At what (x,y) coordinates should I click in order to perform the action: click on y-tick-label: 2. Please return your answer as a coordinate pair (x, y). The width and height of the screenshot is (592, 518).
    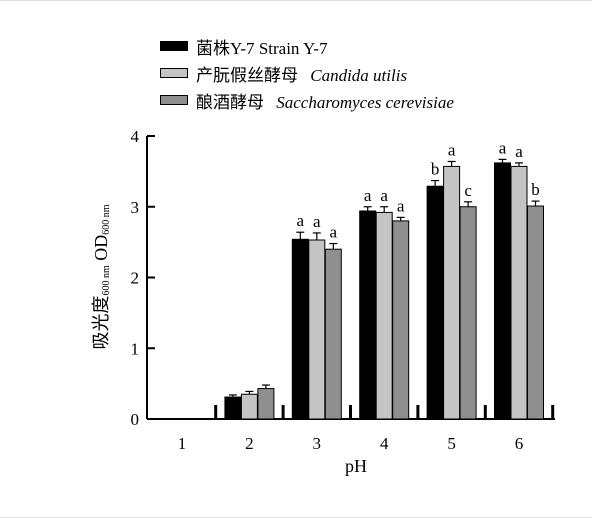
    Looking at the image, I should click on (135, 278).